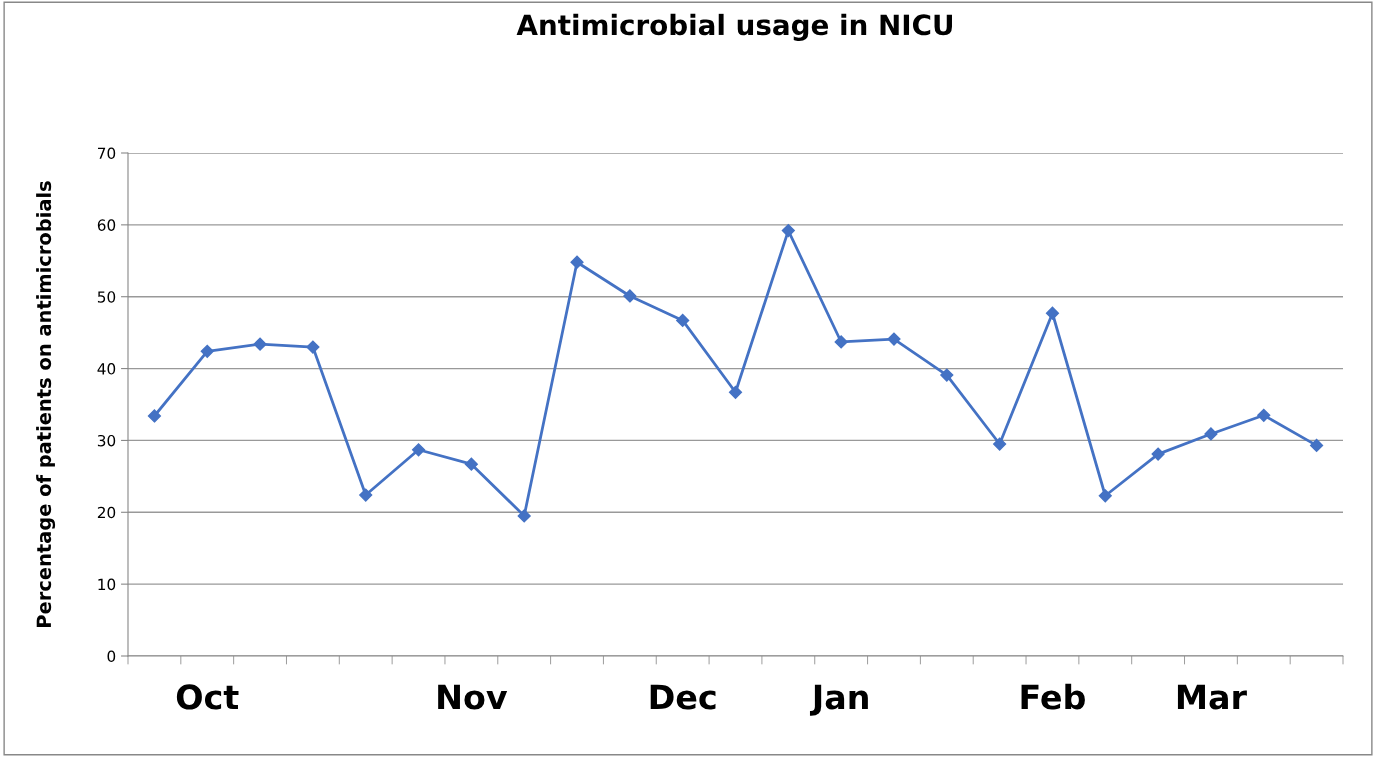 Image resolution: width=1376 pixels, height=757 pixels. Describe the element at coordinates (106, 225) in the screenshot. I see `y-tick-label: 60` at that location.